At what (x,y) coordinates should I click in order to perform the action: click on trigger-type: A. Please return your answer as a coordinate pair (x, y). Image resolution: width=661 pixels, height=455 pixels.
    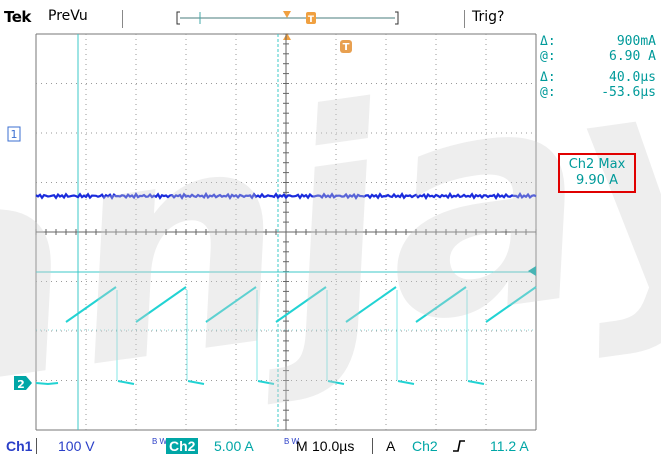
    Looking at the image, I should click on (390, 446).